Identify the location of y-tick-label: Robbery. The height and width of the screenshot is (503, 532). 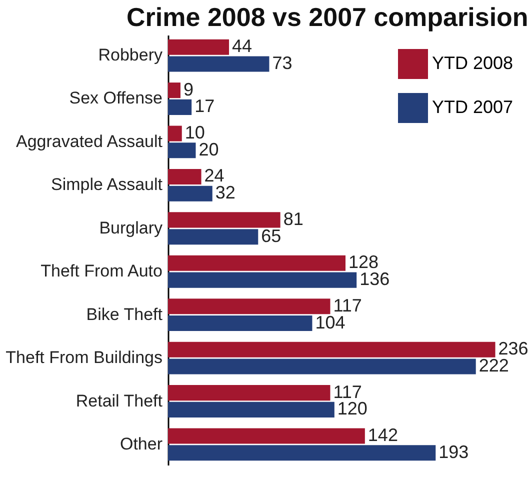
(130, 55).